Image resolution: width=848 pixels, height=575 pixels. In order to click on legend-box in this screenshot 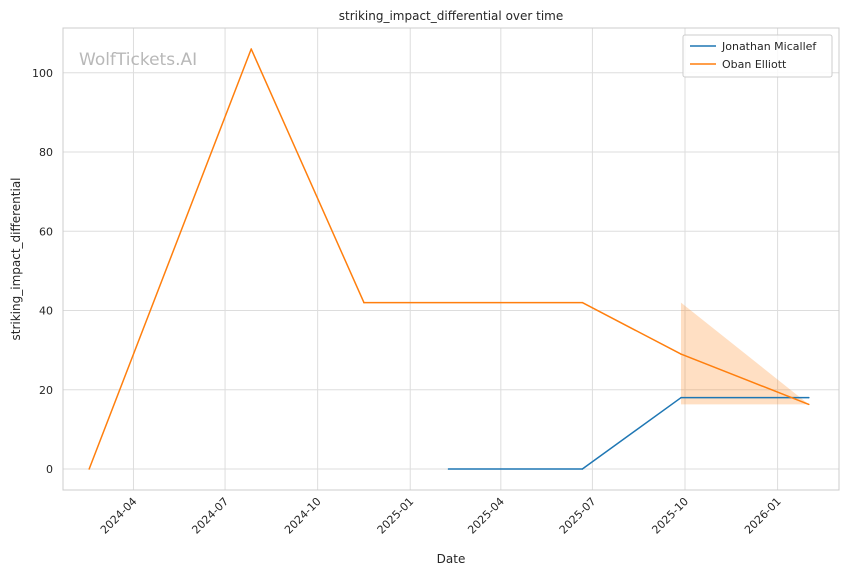, I will do `click(757, 56)`.